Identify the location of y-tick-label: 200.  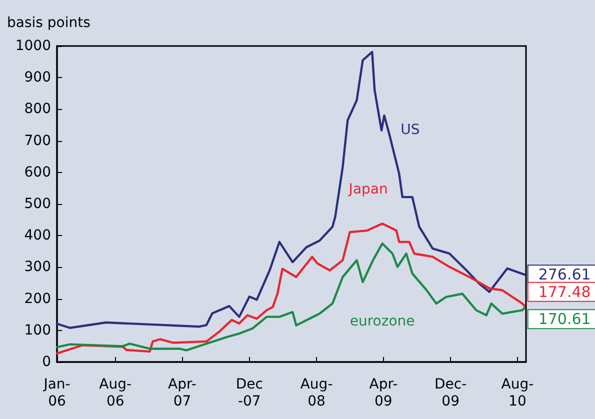
(37, 298).